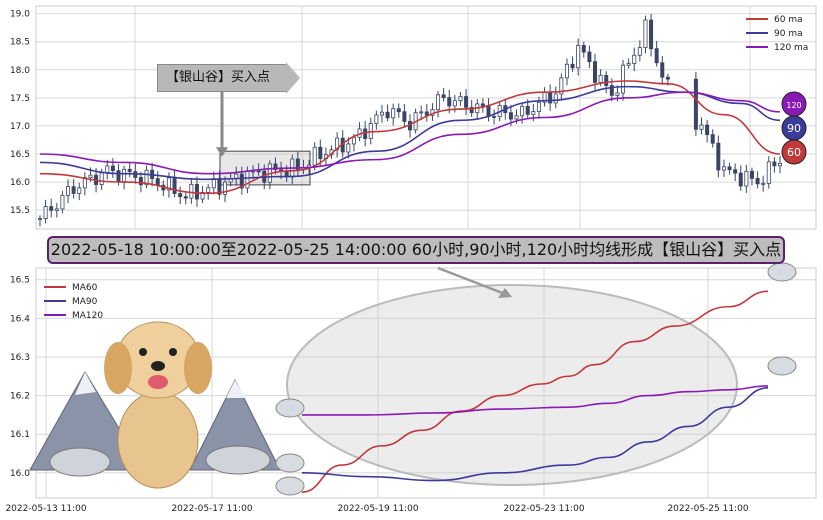 This screenshot has width=823, height=520. Describe the element at coordinates (20, 211) in the screenshot. I see `top-y-tick-label: 15.5` at that location.